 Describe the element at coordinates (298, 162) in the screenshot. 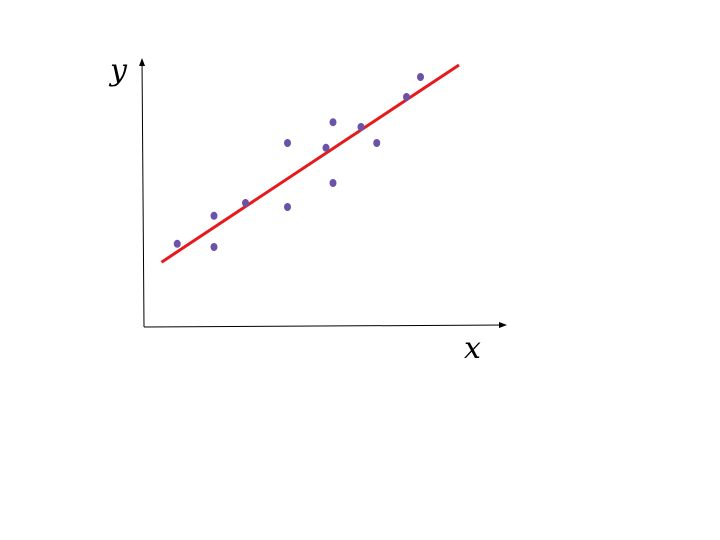

I see `data-points` at that location.